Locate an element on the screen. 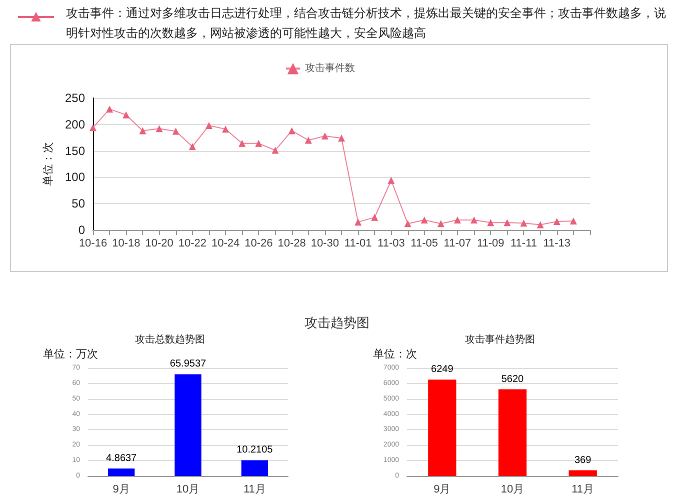 The height and width of the screenshot is (495, 674). y-tick-label: 0 is located at coordinates (82, 230).